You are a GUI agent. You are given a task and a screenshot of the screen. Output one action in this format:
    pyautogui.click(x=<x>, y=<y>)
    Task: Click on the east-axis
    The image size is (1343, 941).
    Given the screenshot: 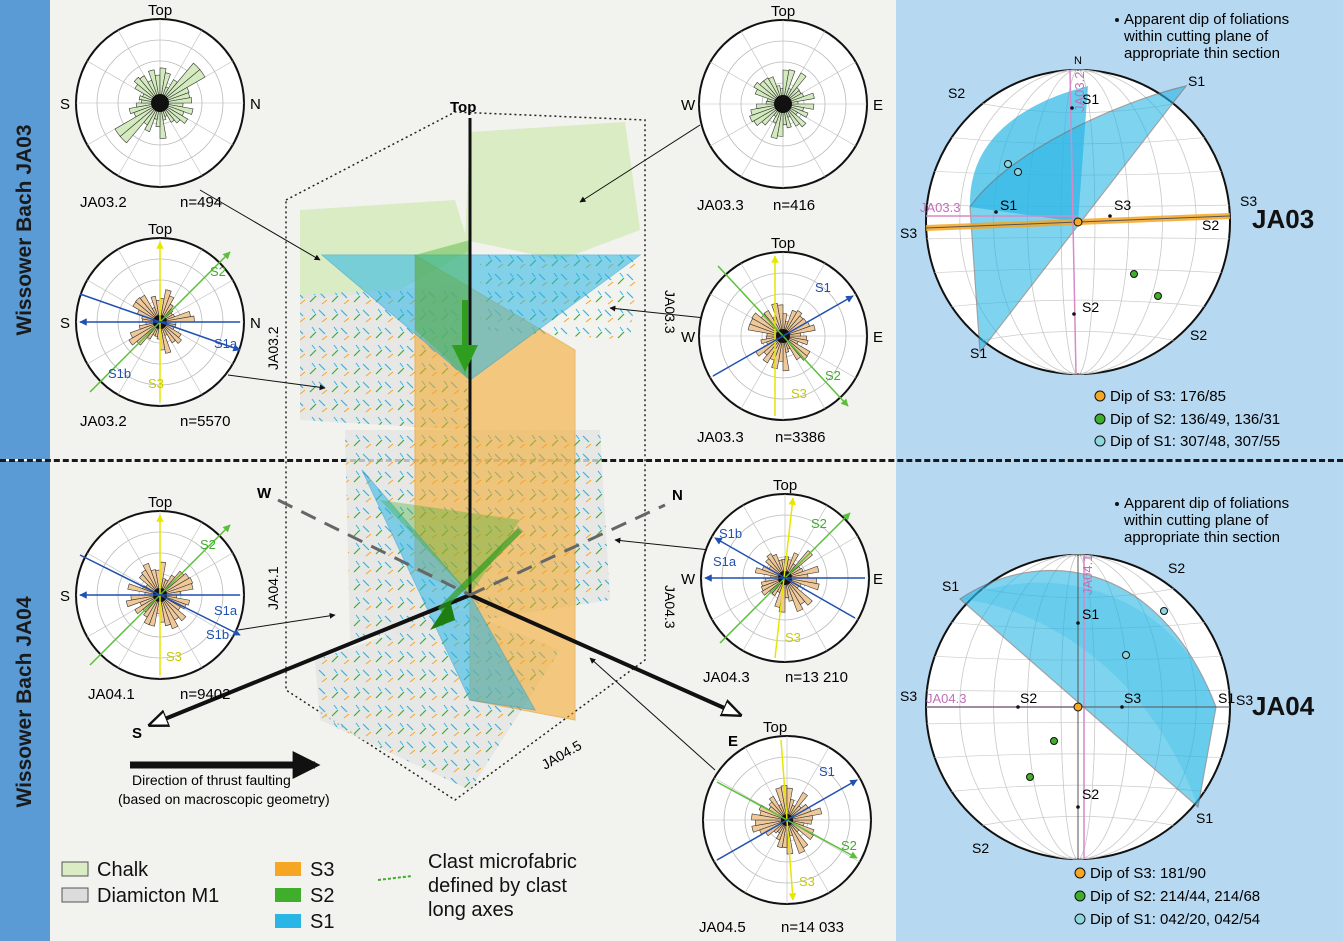 What is the action you would take?
    pyautogui.click(x=604, y=654)
    